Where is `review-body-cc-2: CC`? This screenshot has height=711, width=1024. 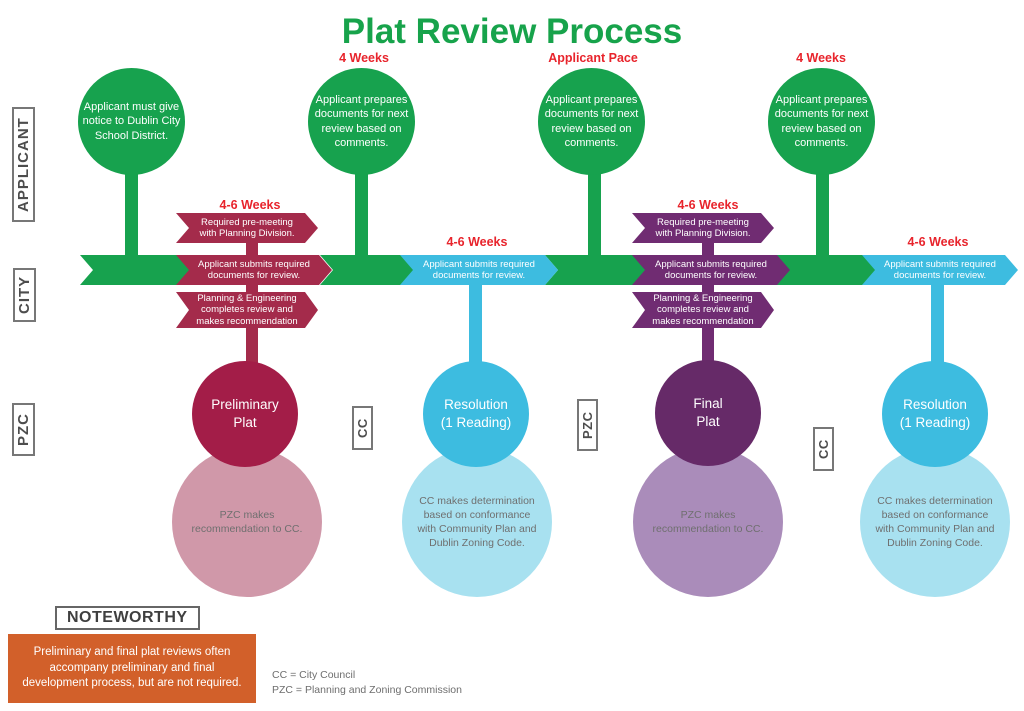
review-body-cc-2: CC is located at coordinates (823, 449).